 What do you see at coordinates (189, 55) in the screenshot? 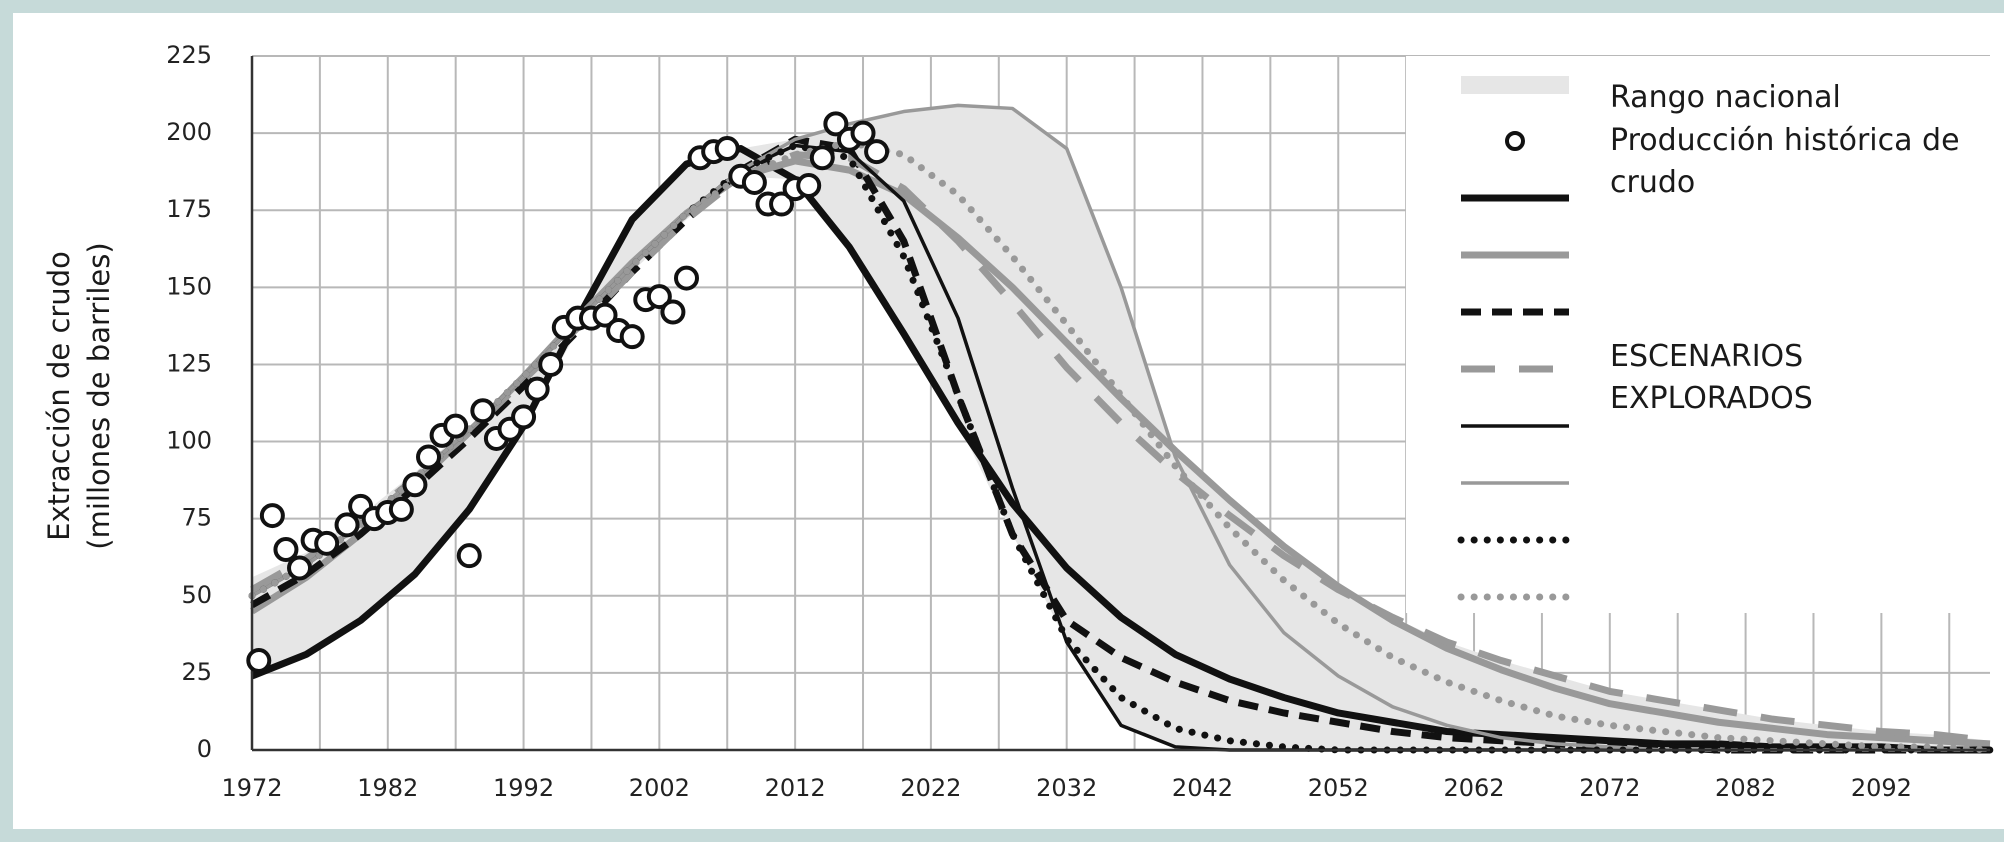
I see `y-tick-label: 225` at bounding box center [189, 55].